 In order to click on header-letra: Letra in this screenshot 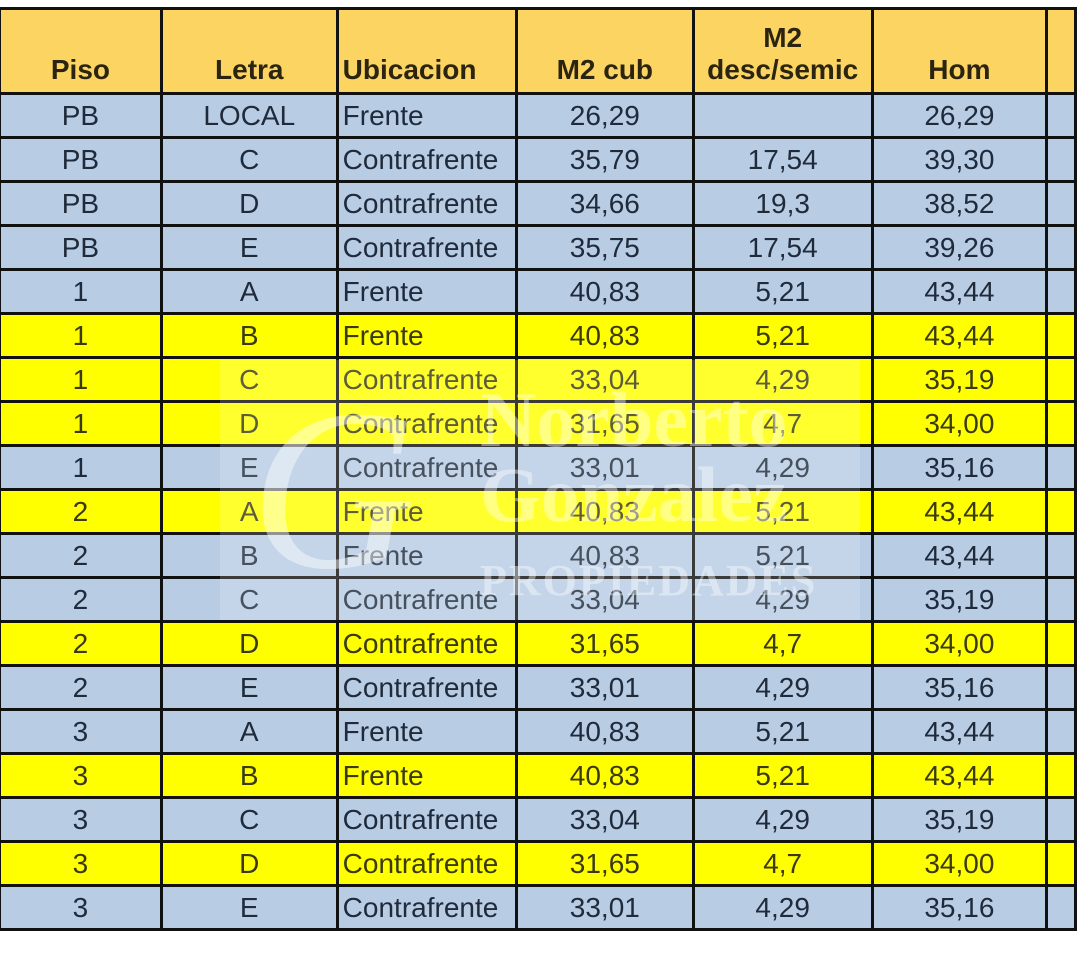, I will do `click(249, 51)`.